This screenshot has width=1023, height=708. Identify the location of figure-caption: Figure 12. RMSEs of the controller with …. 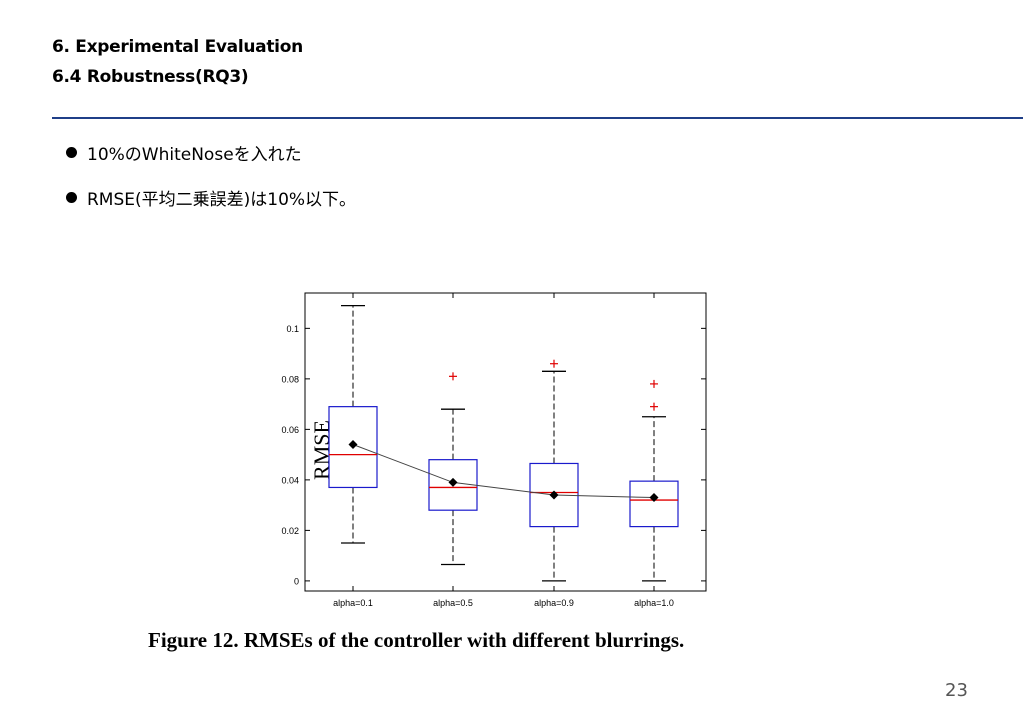
(416, 640).